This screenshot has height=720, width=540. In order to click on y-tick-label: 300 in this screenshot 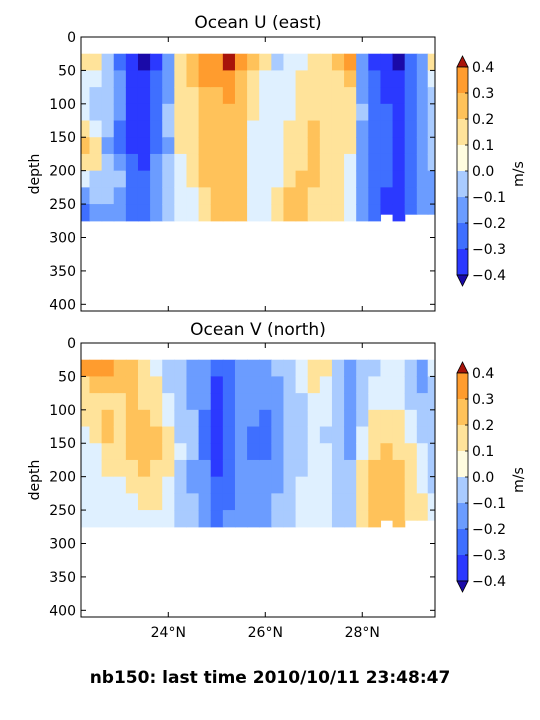, I will do `click(62, 544)`.